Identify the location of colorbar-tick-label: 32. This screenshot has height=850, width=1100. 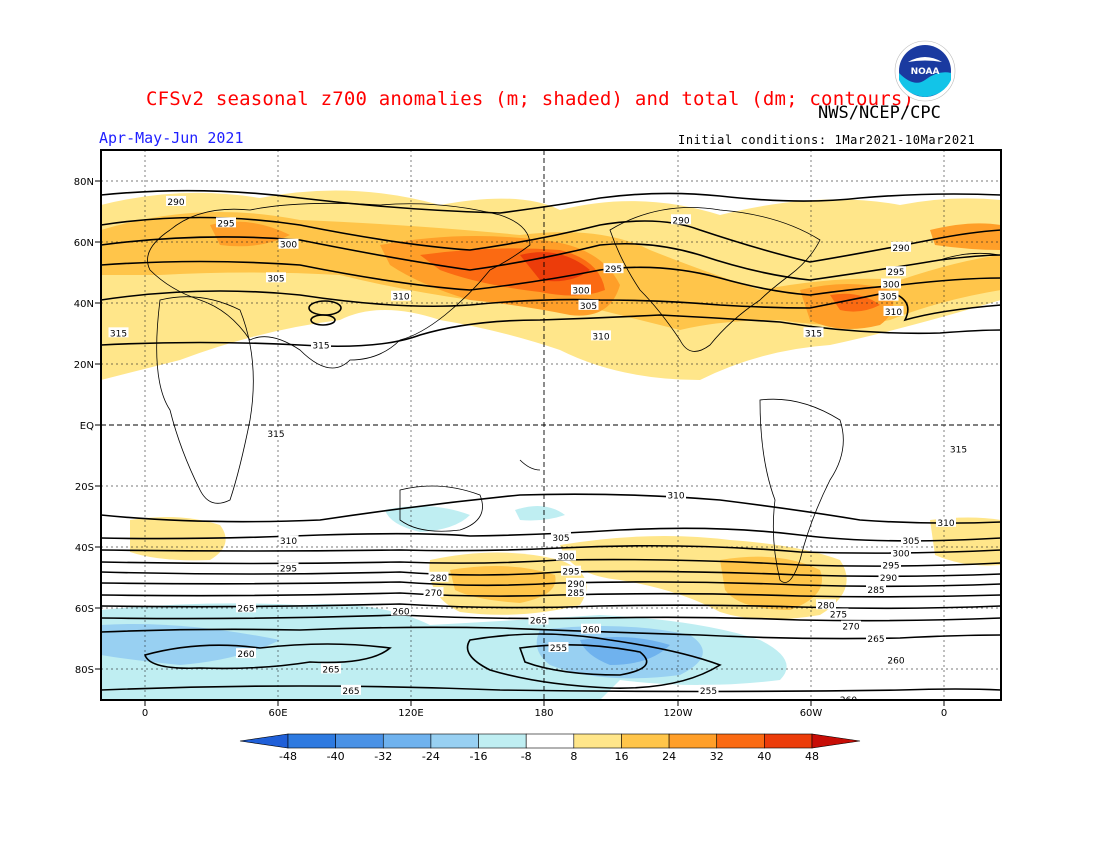
(717, 756).